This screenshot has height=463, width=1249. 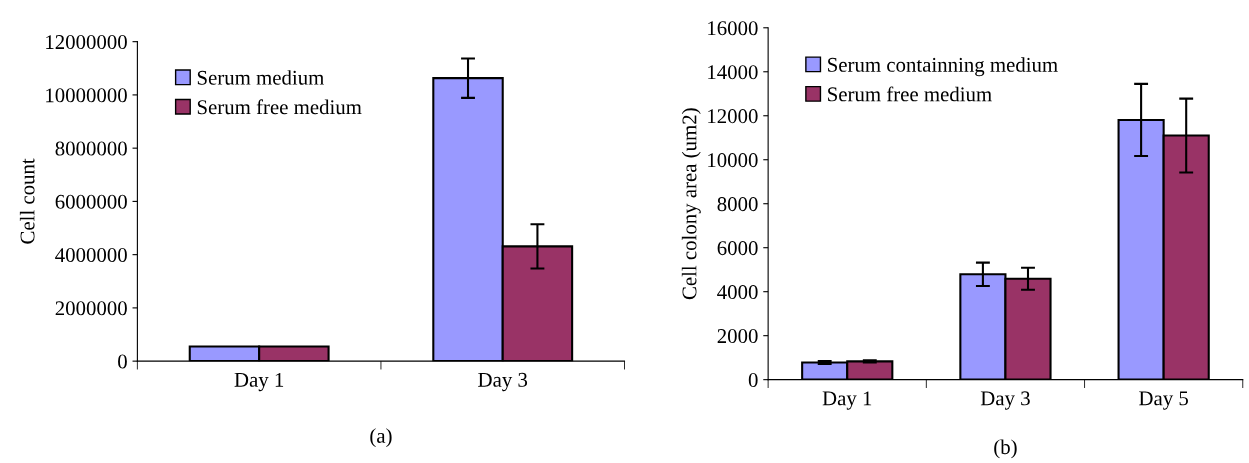 What do you see at coordinates (91, 255) in the screenshot?
I see `y-tick-label: 4000000` at bounding box center [91, 255].